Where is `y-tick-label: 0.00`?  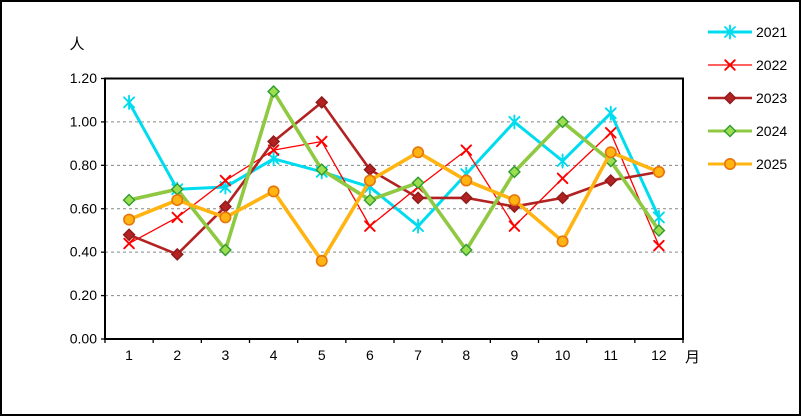 y-tick-label: 0.00 is located at coordinates (83, 339).